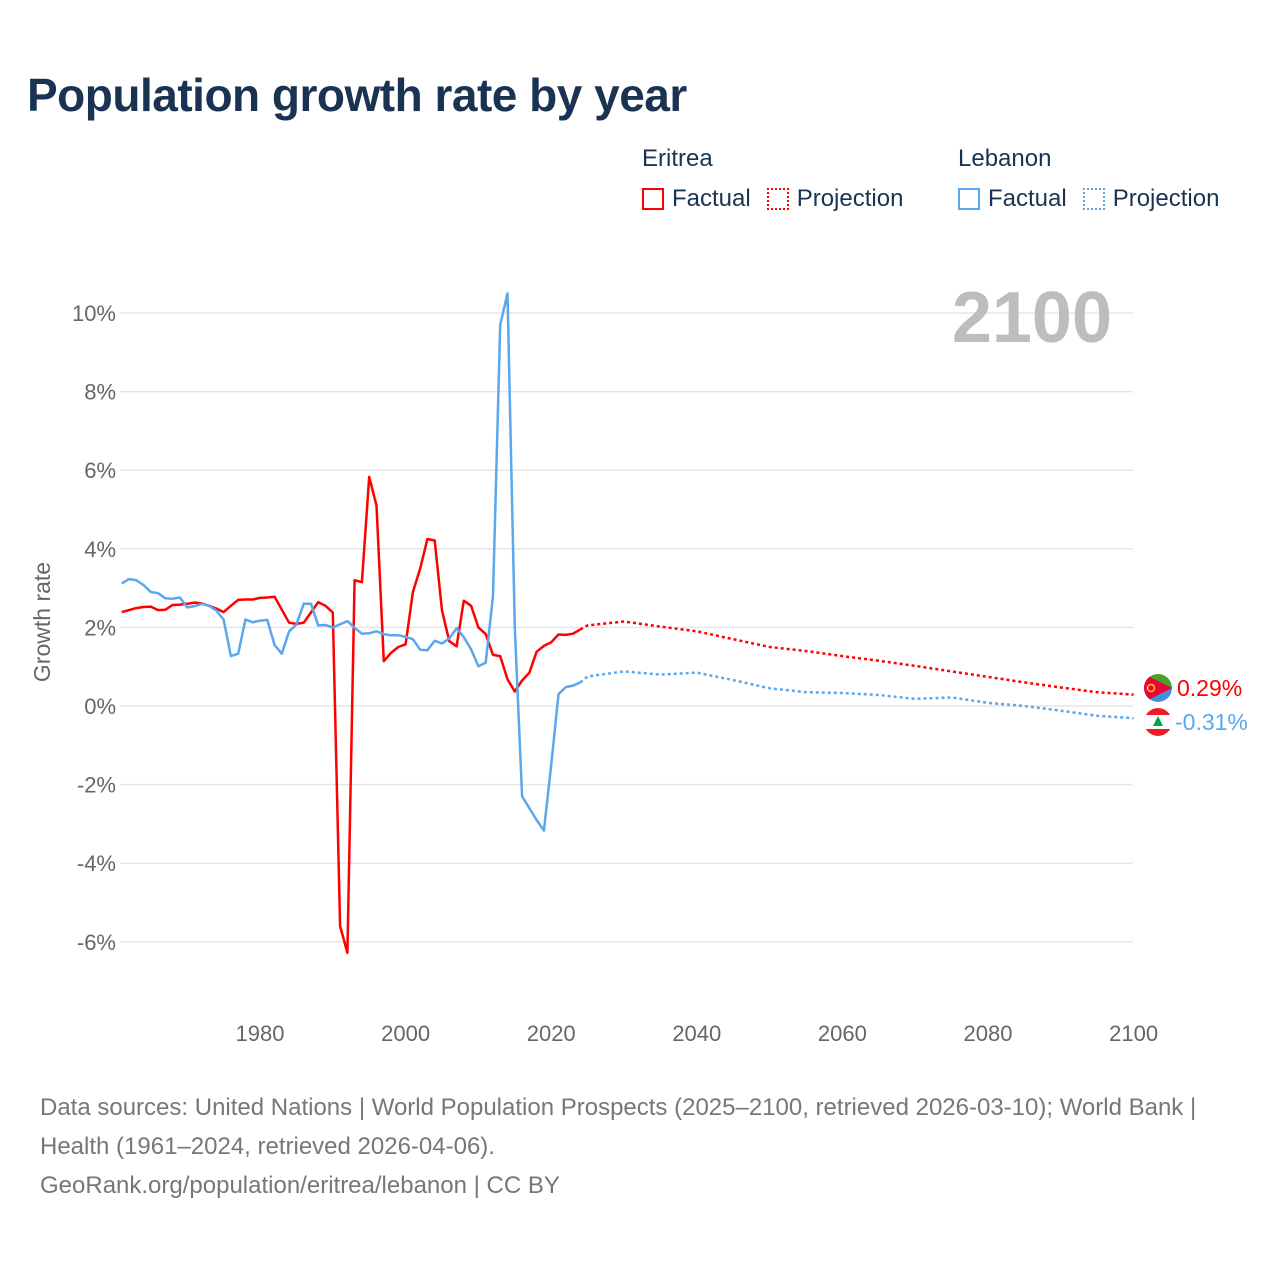  Describe the element at coordinates (780, 179) in the screenshot. I see `legend-group-eritrea: Eritrea Factual Projection` at that location.